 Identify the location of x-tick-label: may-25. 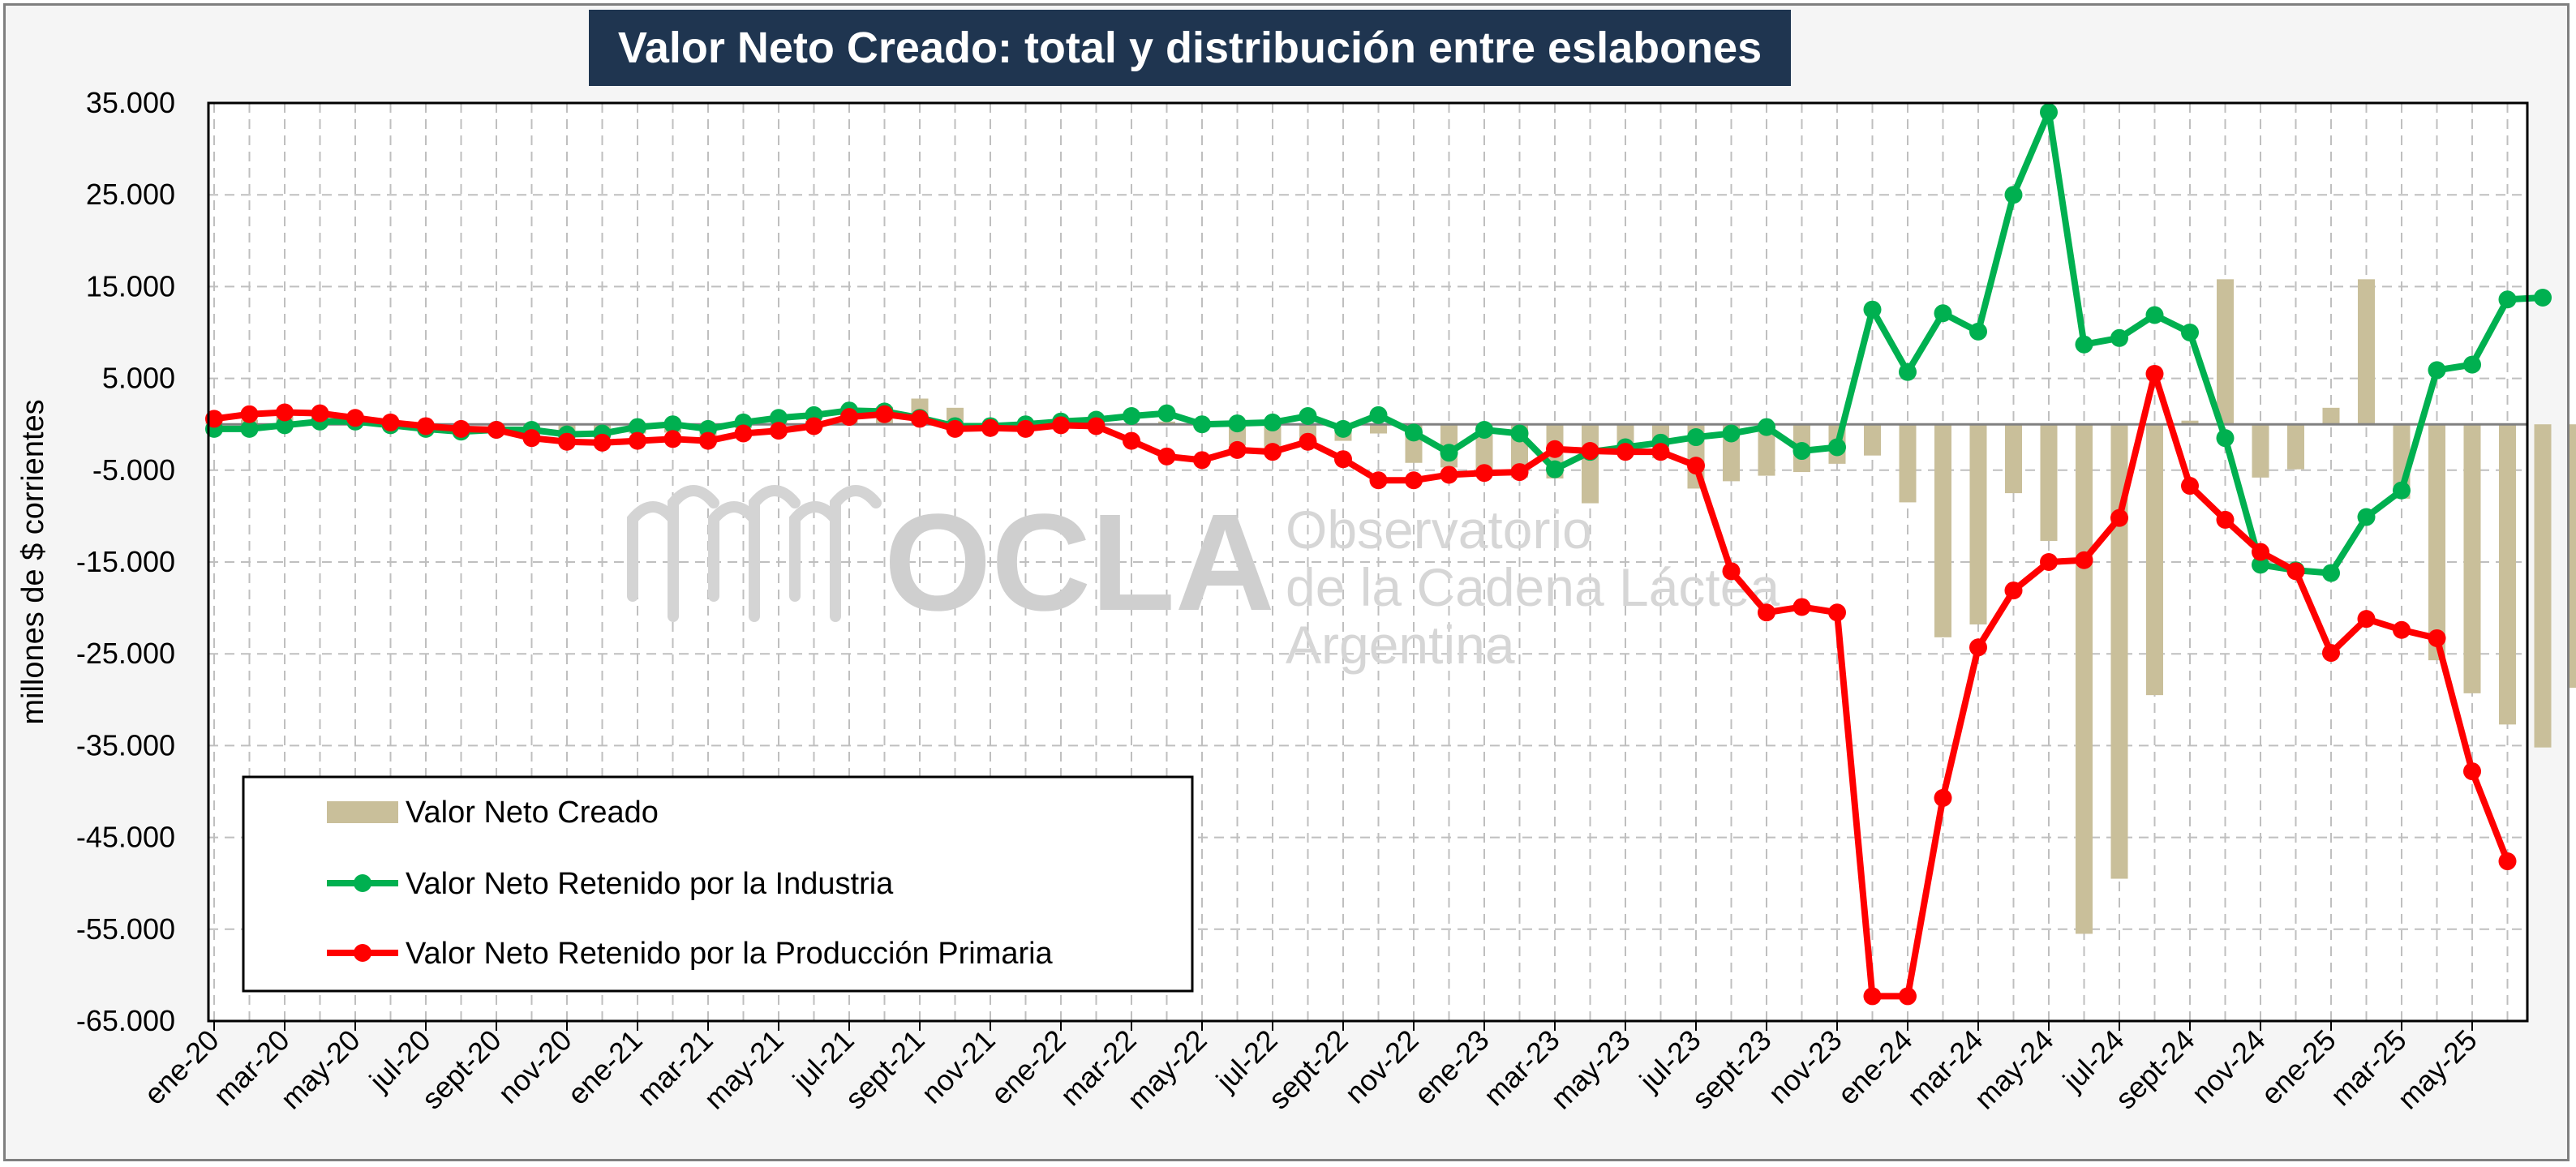
(2437, 1069).